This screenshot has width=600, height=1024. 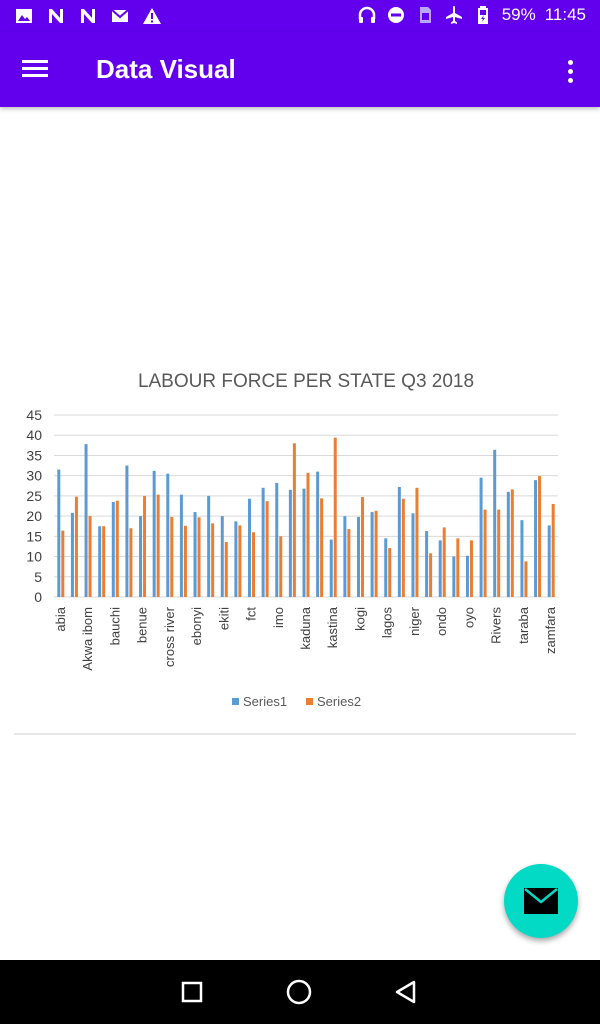 What do you see at coordinates (406, 992) in the screenshot?
I see `back-triangle-icon` at bounding box center [406, 992].